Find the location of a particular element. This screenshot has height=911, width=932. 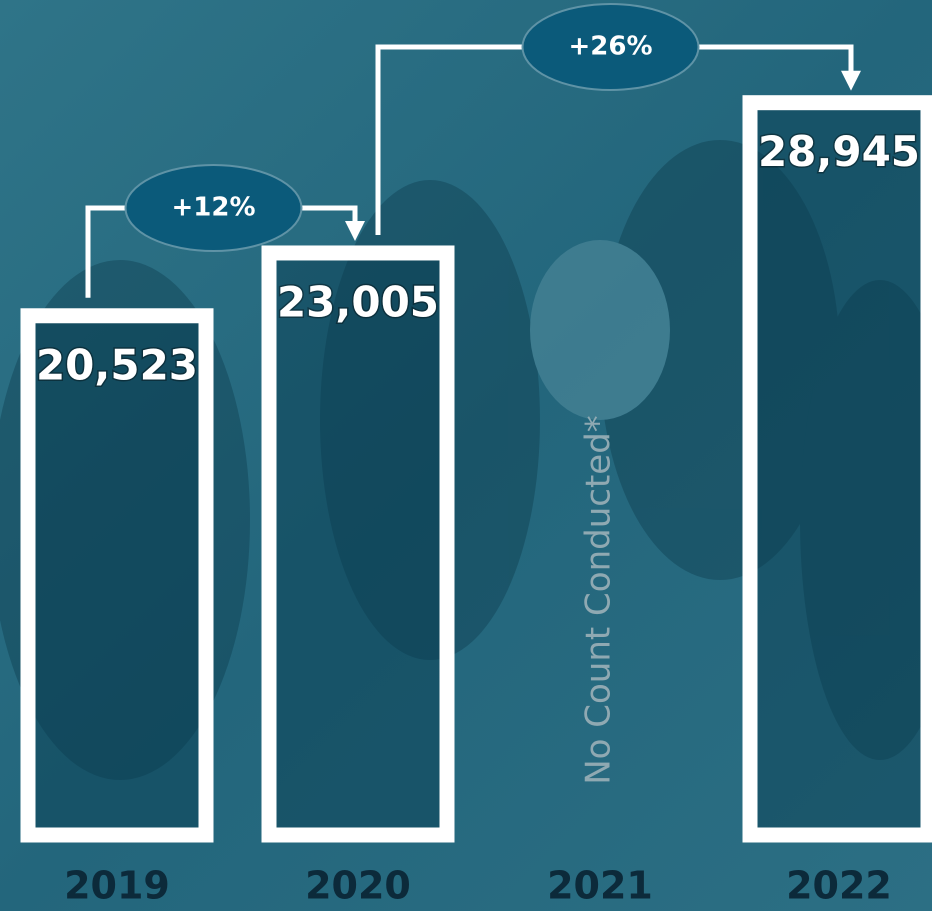

change-label: +26% is located at coordinates (610, 47).